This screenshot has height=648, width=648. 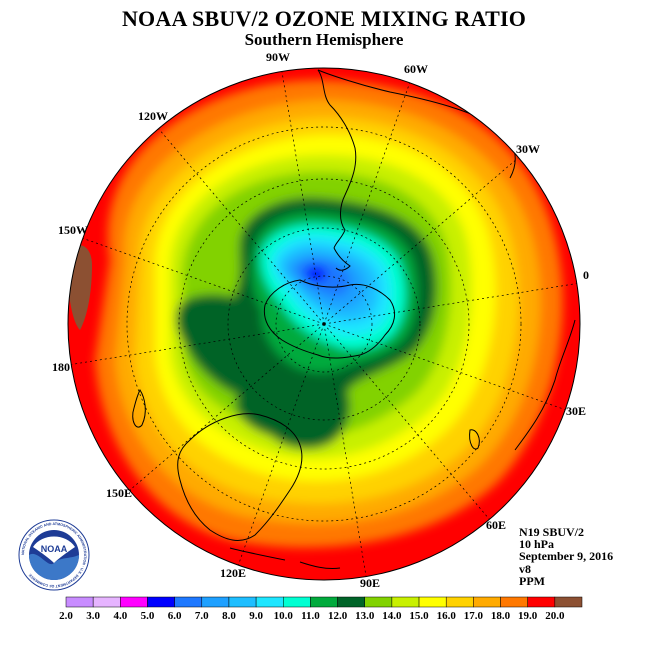 What do you see at coordinates (337, 616) in the screenshot?
I see `colorbar-tick-label: 12.0` at bounding box center [337, 616].